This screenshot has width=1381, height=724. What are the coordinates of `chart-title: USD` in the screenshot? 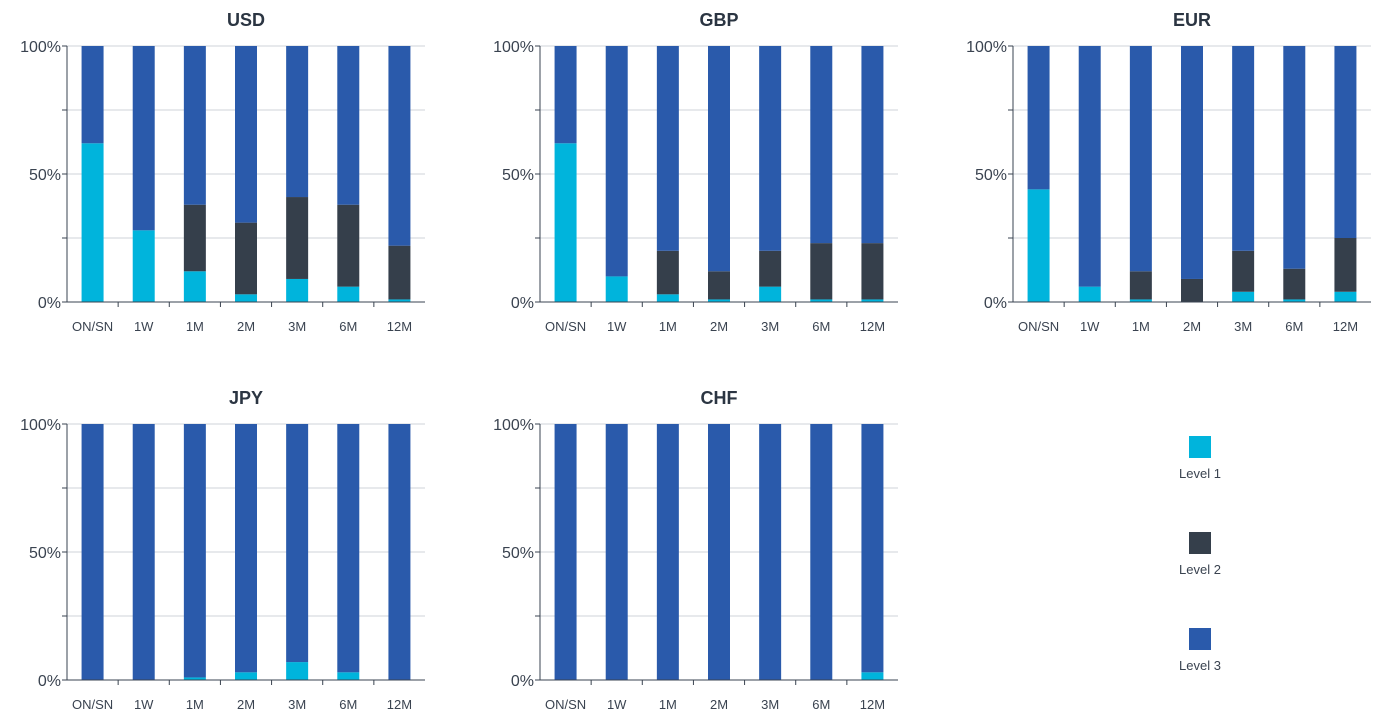 It's located at (246, 20).